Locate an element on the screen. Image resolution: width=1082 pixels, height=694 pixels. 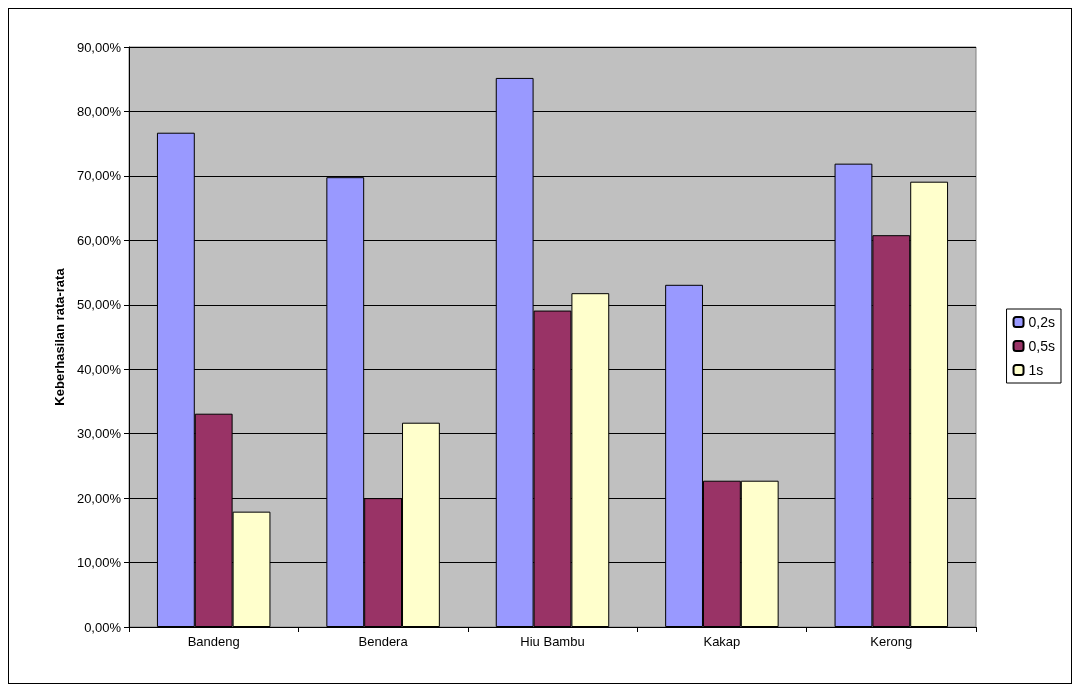
x-tick-label: Kerong is located at coordinates (891, 641).